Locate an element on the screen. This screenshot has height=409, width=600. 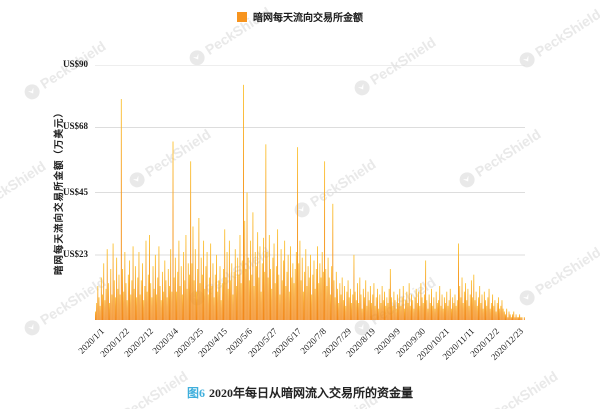
watermark-text: PeckShield is located at coordinates (566, 270).